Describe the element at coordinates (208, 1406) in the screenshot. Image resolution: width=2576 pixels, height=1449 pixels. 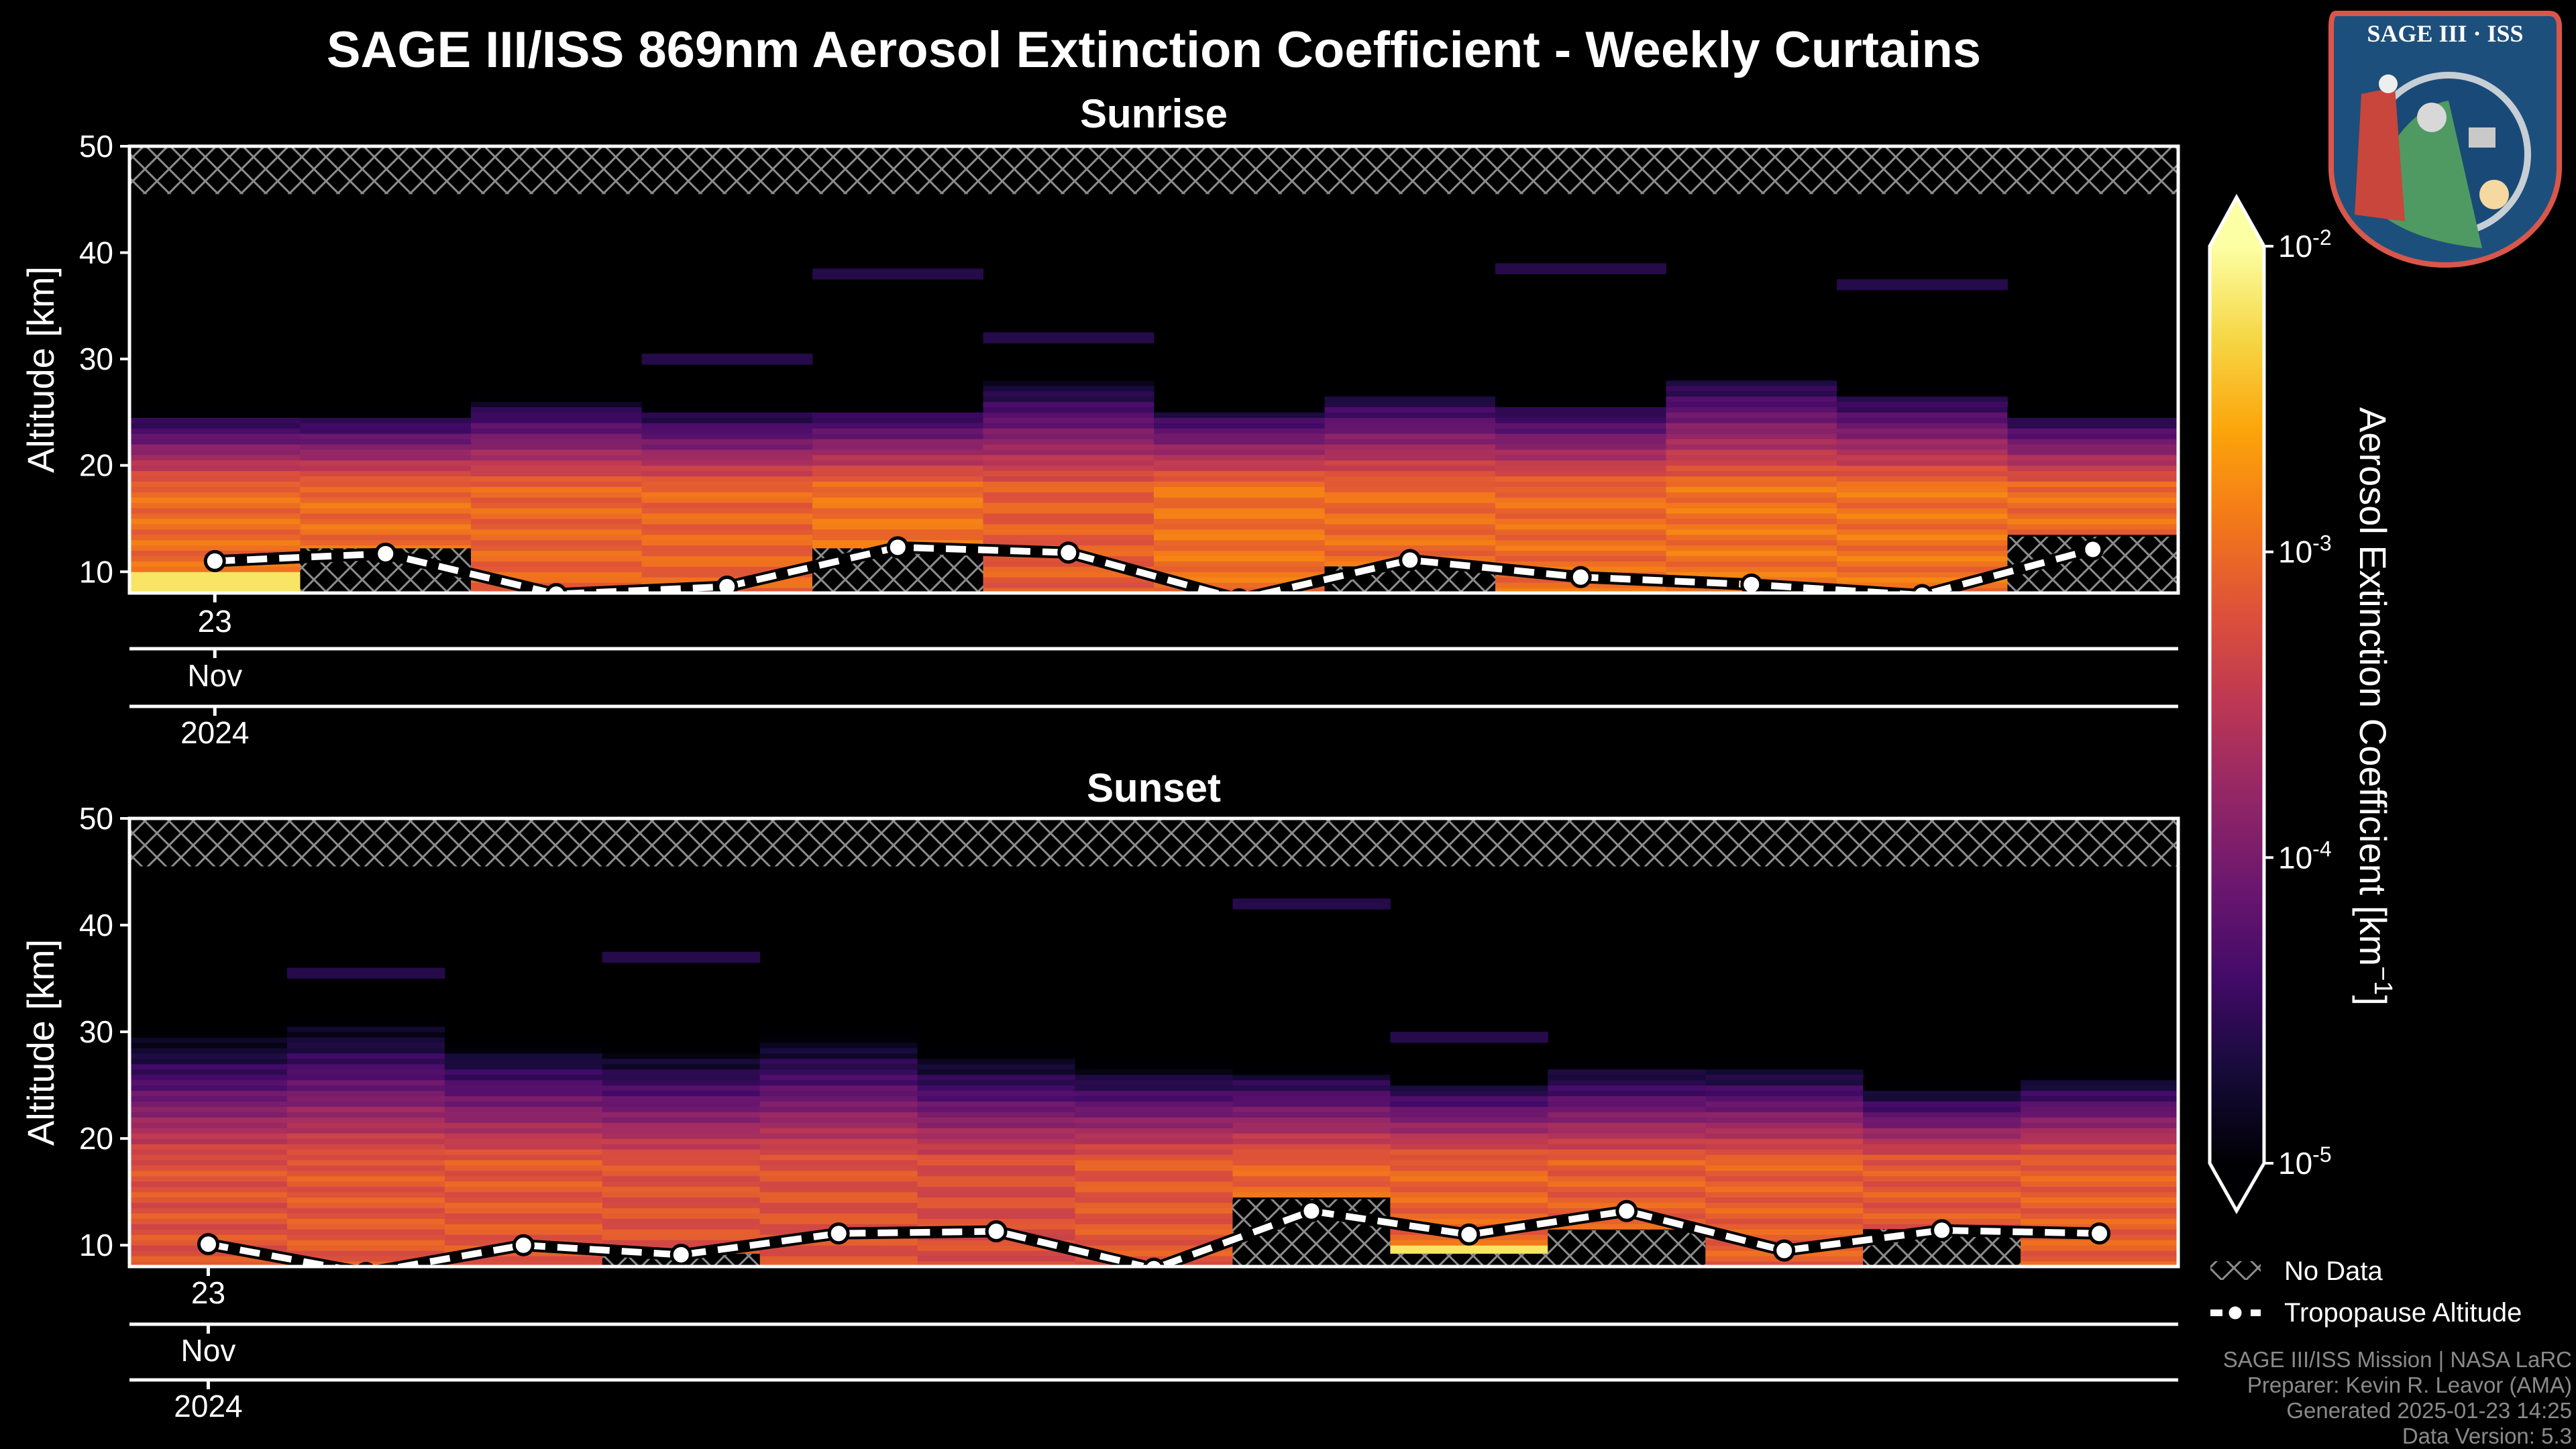
I see `x-tick-label-year: 2024` at that location.